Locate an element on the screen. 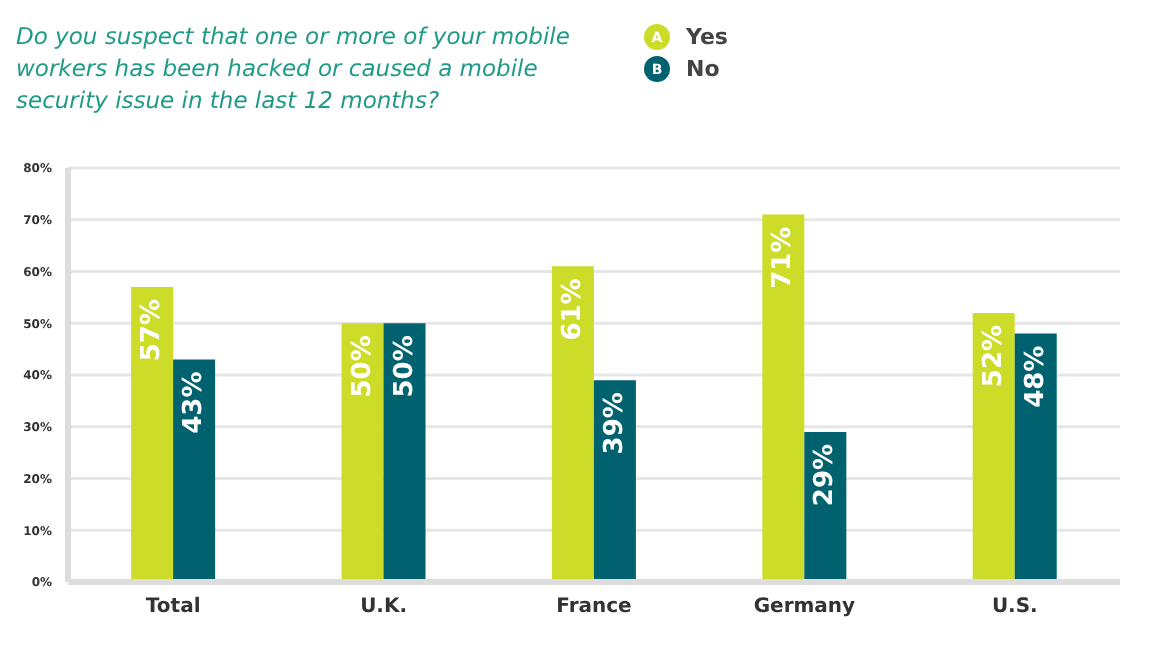  data-label: 71% is located at coordinates (783, 257).